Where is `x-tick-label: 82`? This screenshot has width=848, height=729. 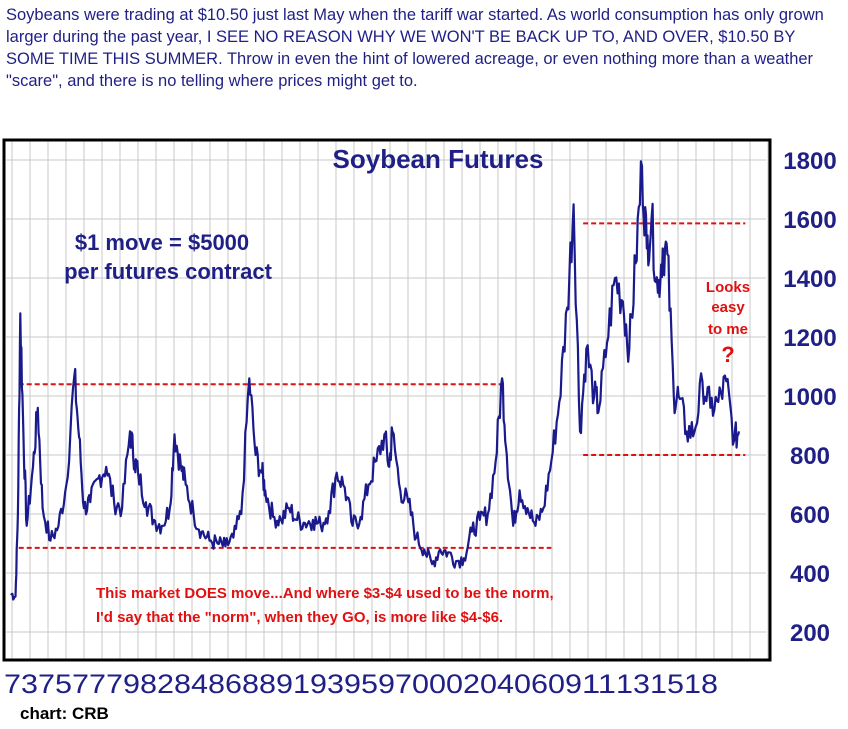
x-tick-label: 82 is located at coordinates (157, 684).